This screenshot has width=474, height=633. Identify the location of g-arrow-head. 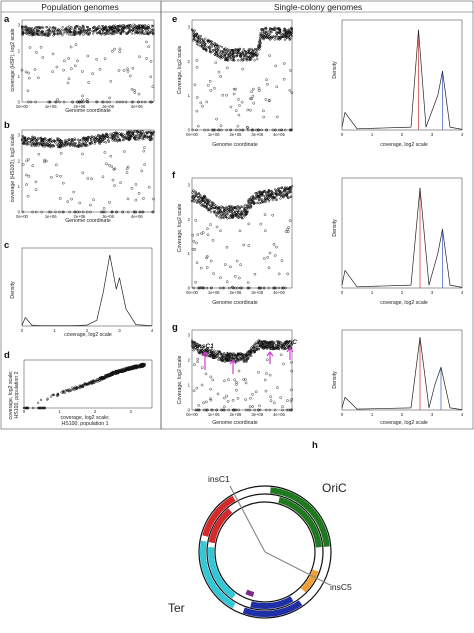
(290, 350).